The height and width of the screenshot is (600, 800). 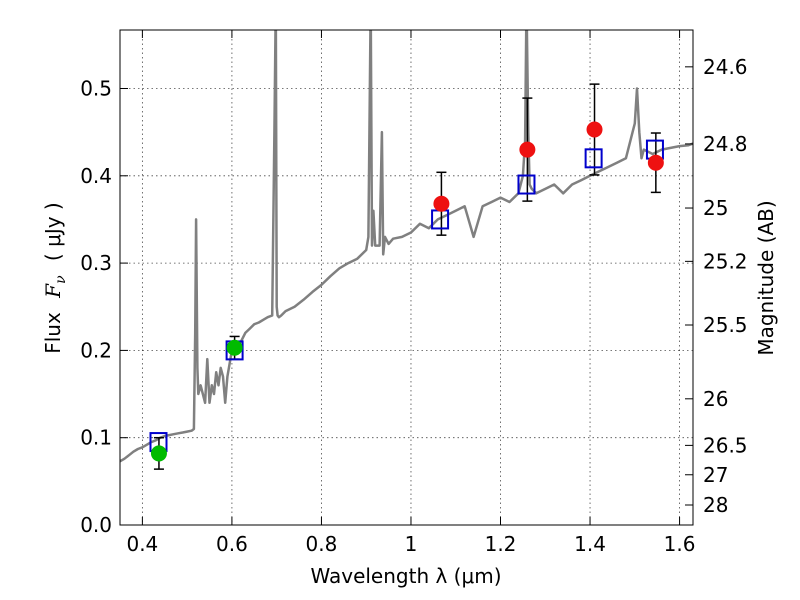 What do you see at coordinates (232, 544) in the screenshot?
I see `x-tick-label: 0.6` at bounding box center [232, 544].